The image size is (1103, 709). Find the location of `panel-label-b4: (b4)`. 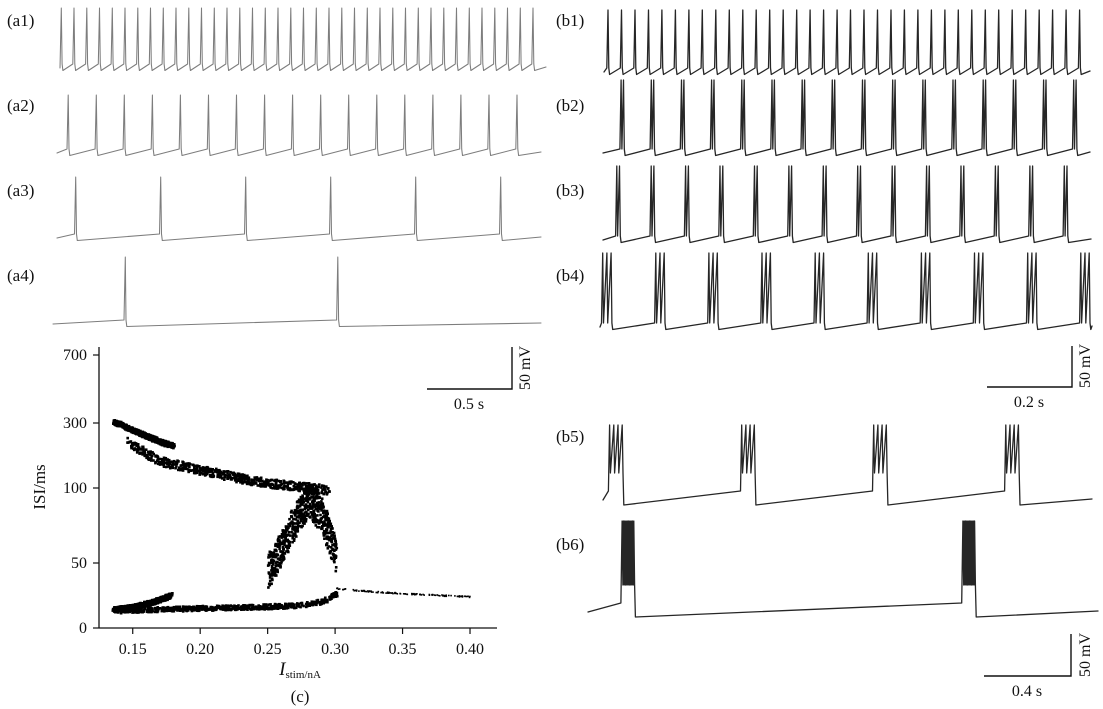

panel-label-b4: (b4) is located at coordinates (570, 275).